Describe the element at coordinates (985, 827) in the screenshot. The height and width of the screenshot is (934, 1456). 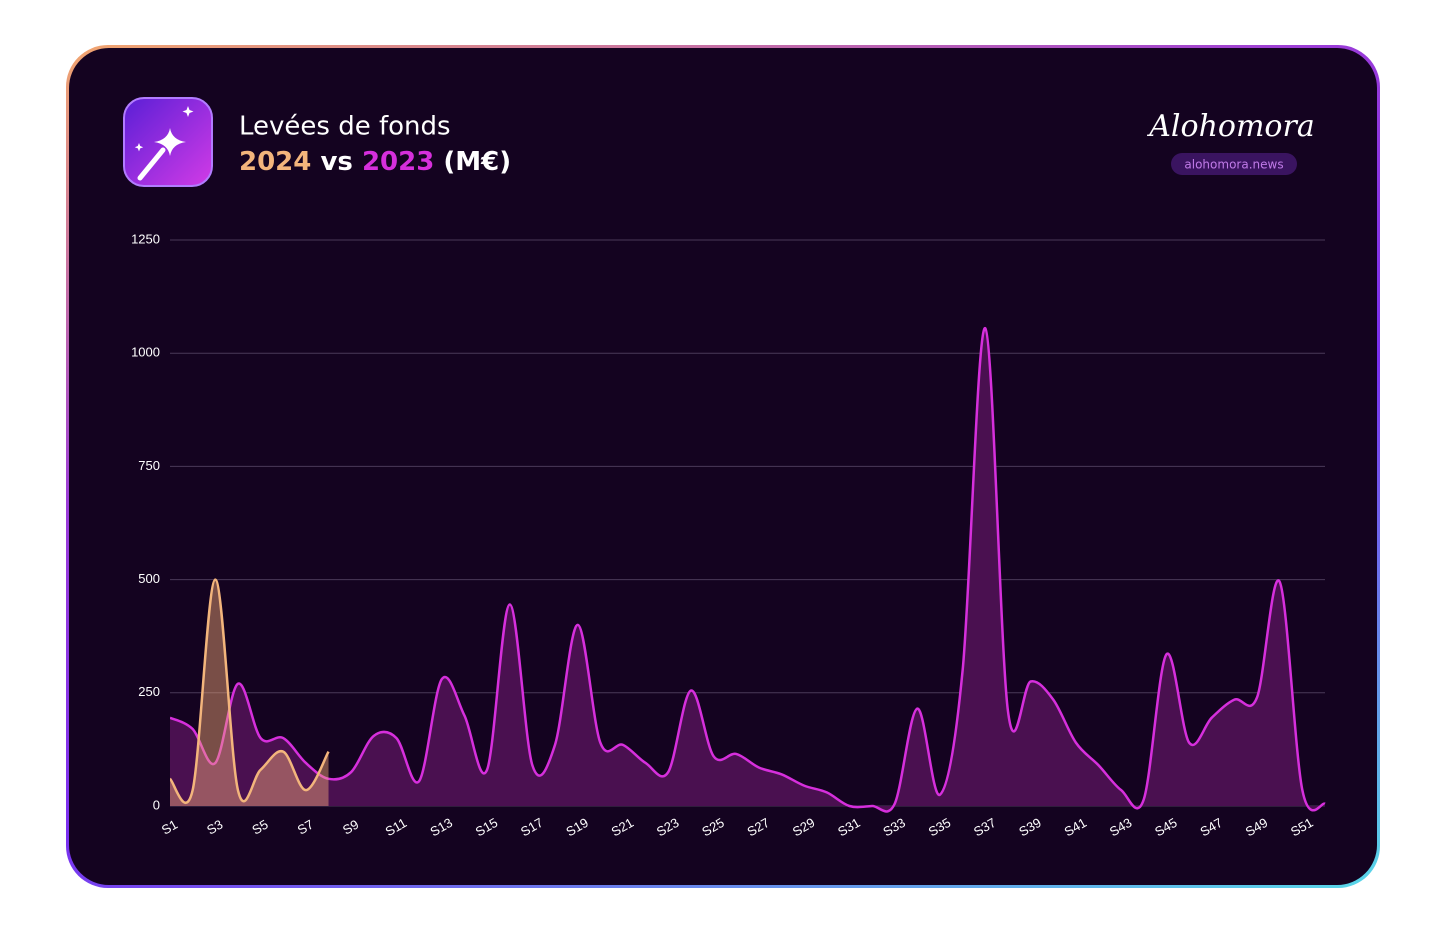
I see `x-tick-label: S37` at that location.